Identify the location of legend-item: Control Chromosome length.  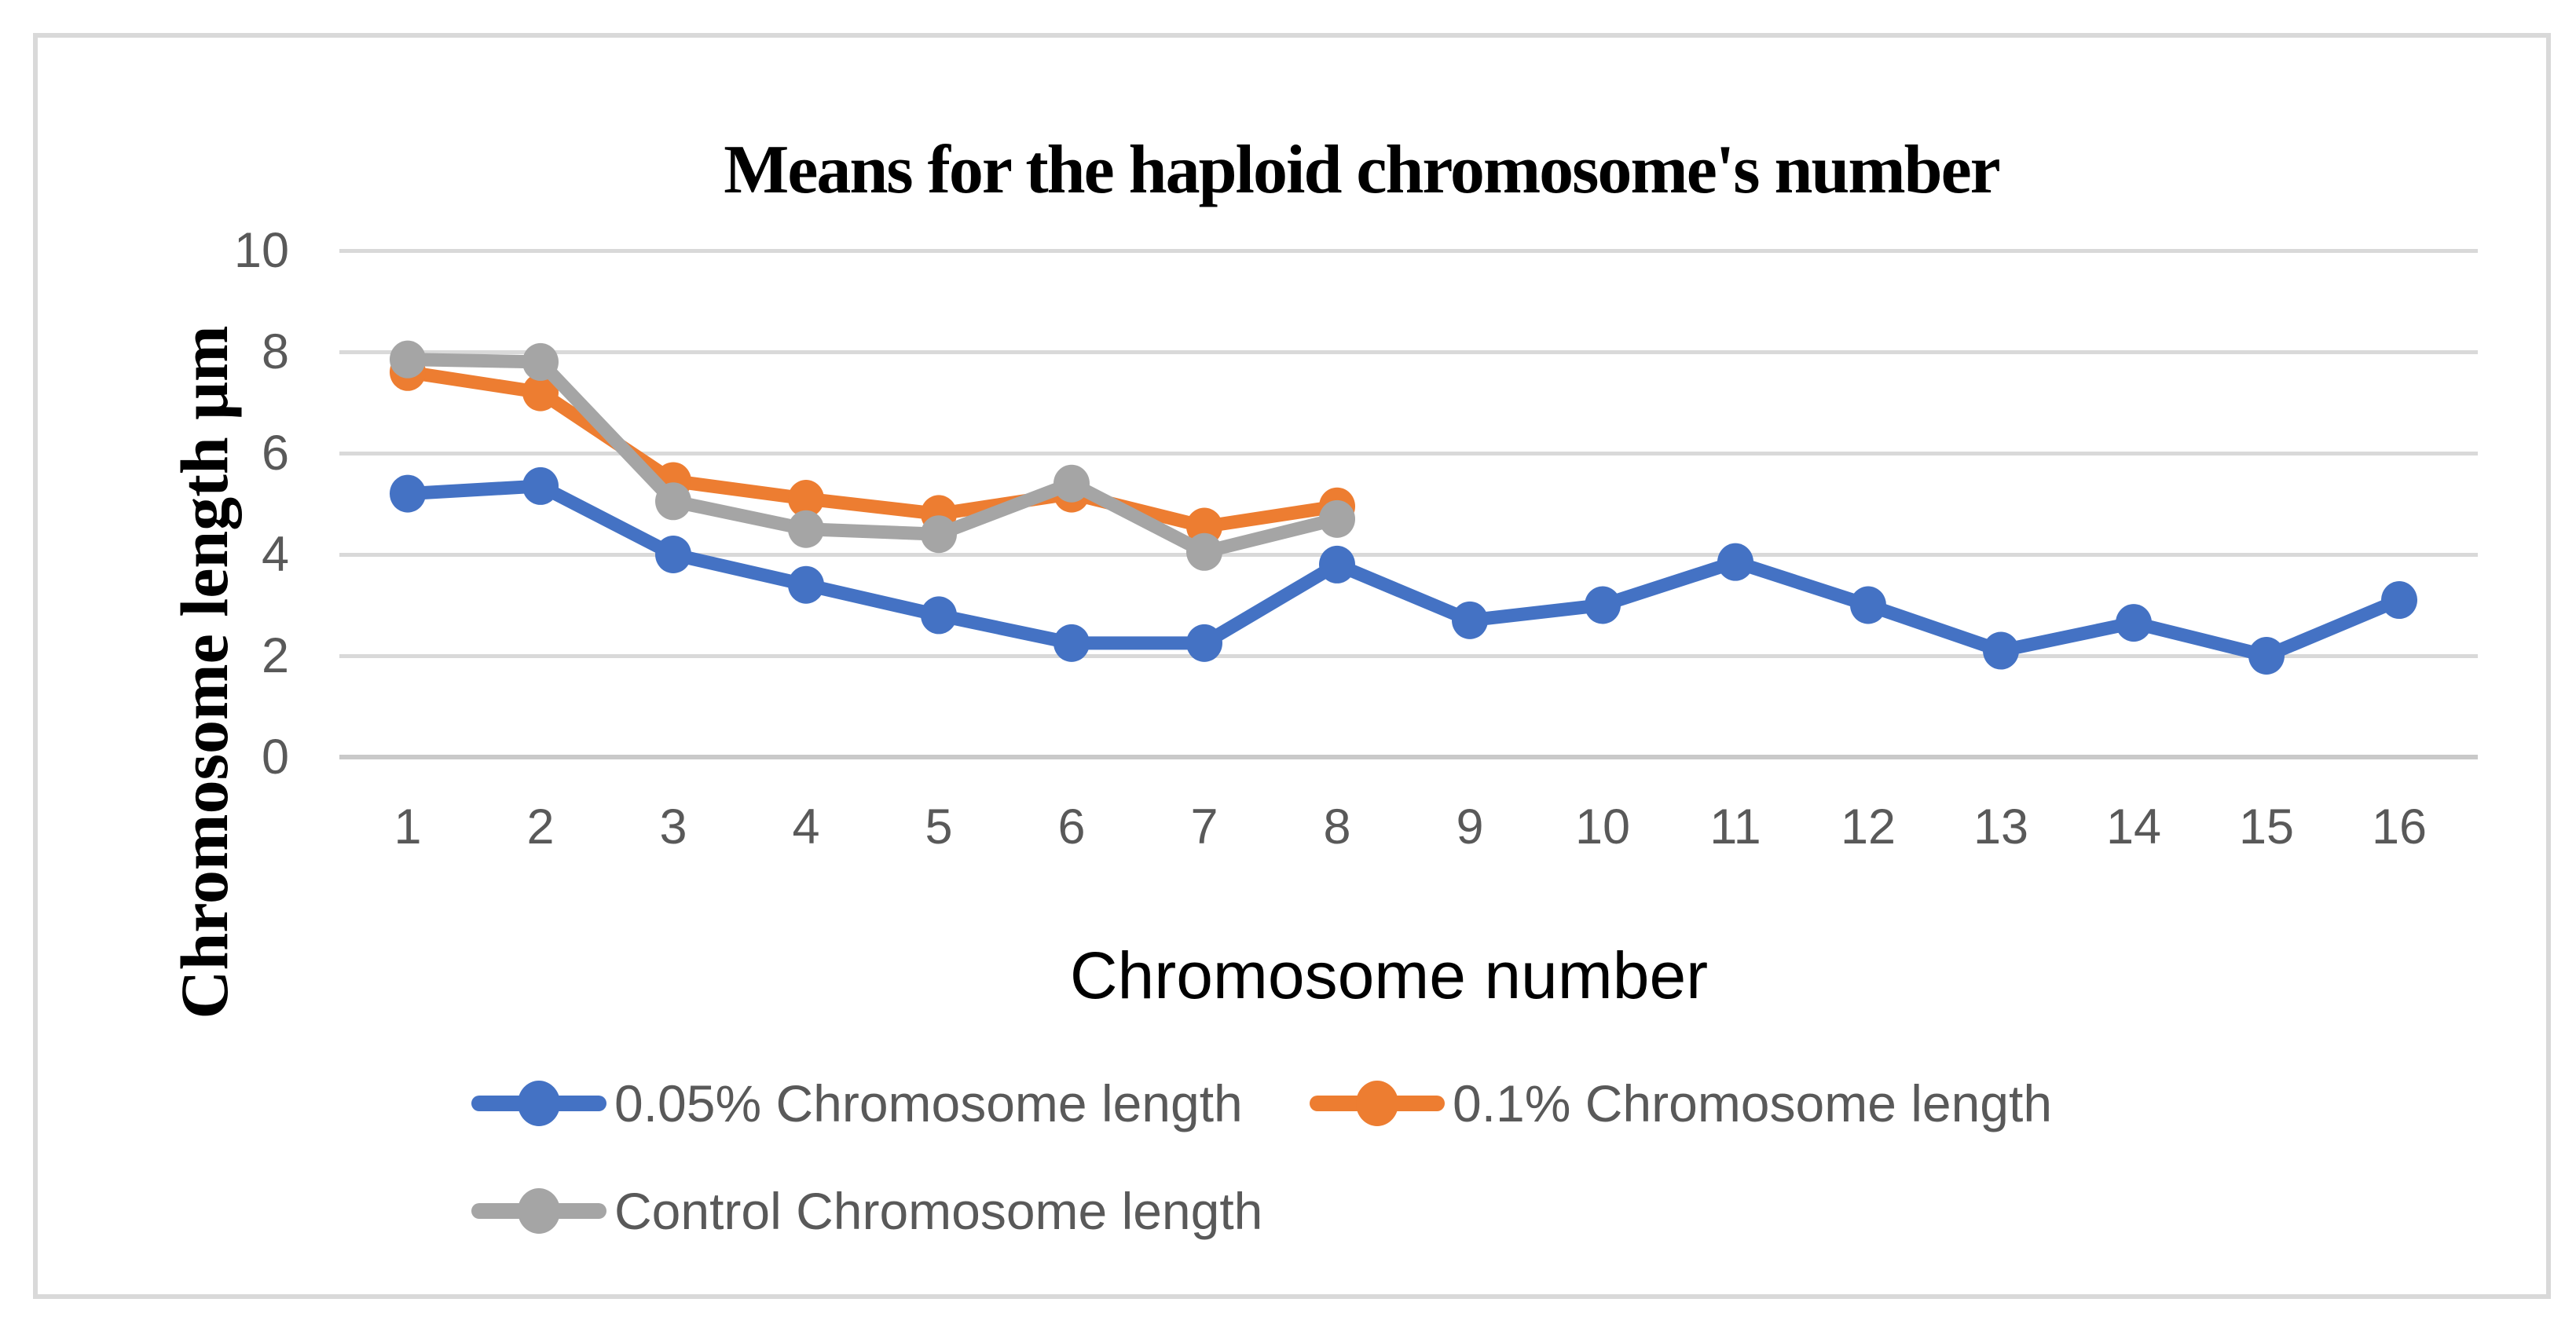
(866, 1211).